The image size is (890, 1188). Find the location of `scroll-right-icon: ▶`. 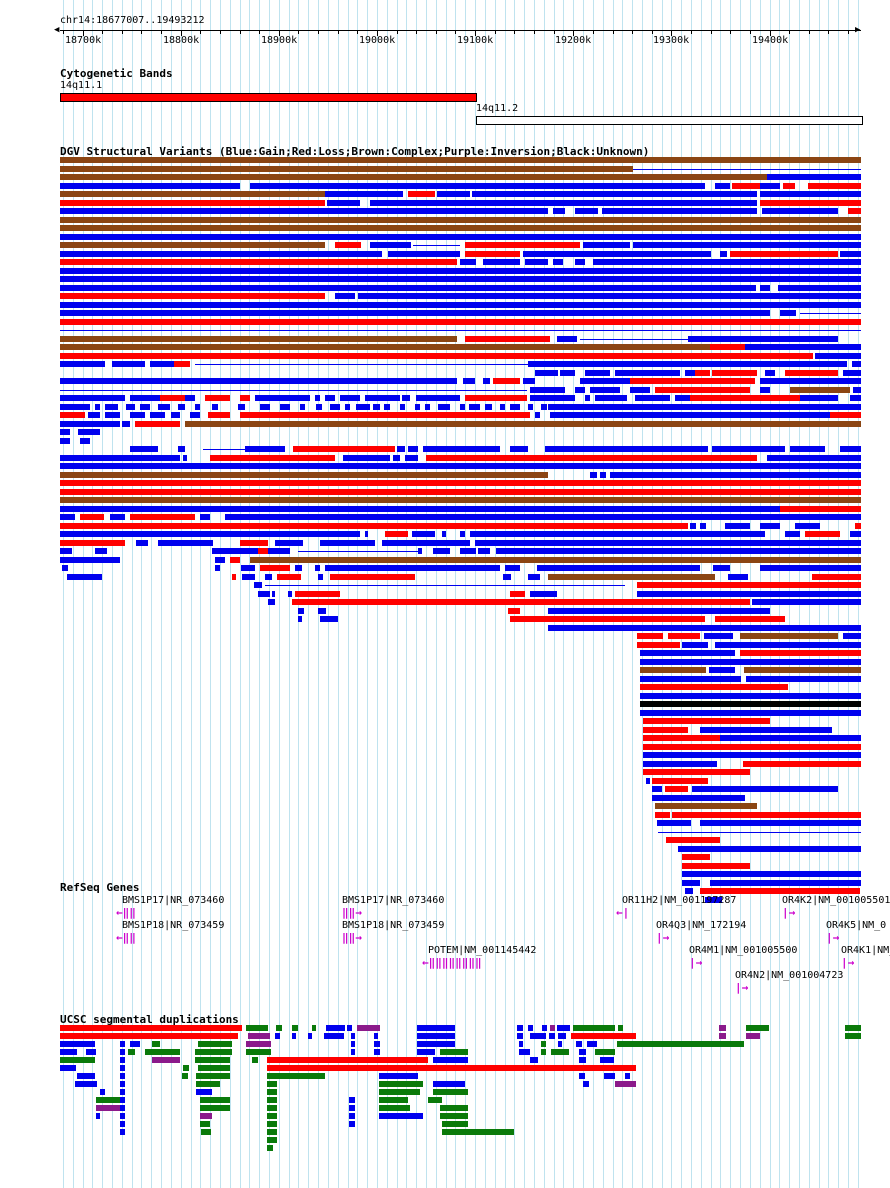

scroll-right-icon: ▶ is located at coordinates (858, 30).